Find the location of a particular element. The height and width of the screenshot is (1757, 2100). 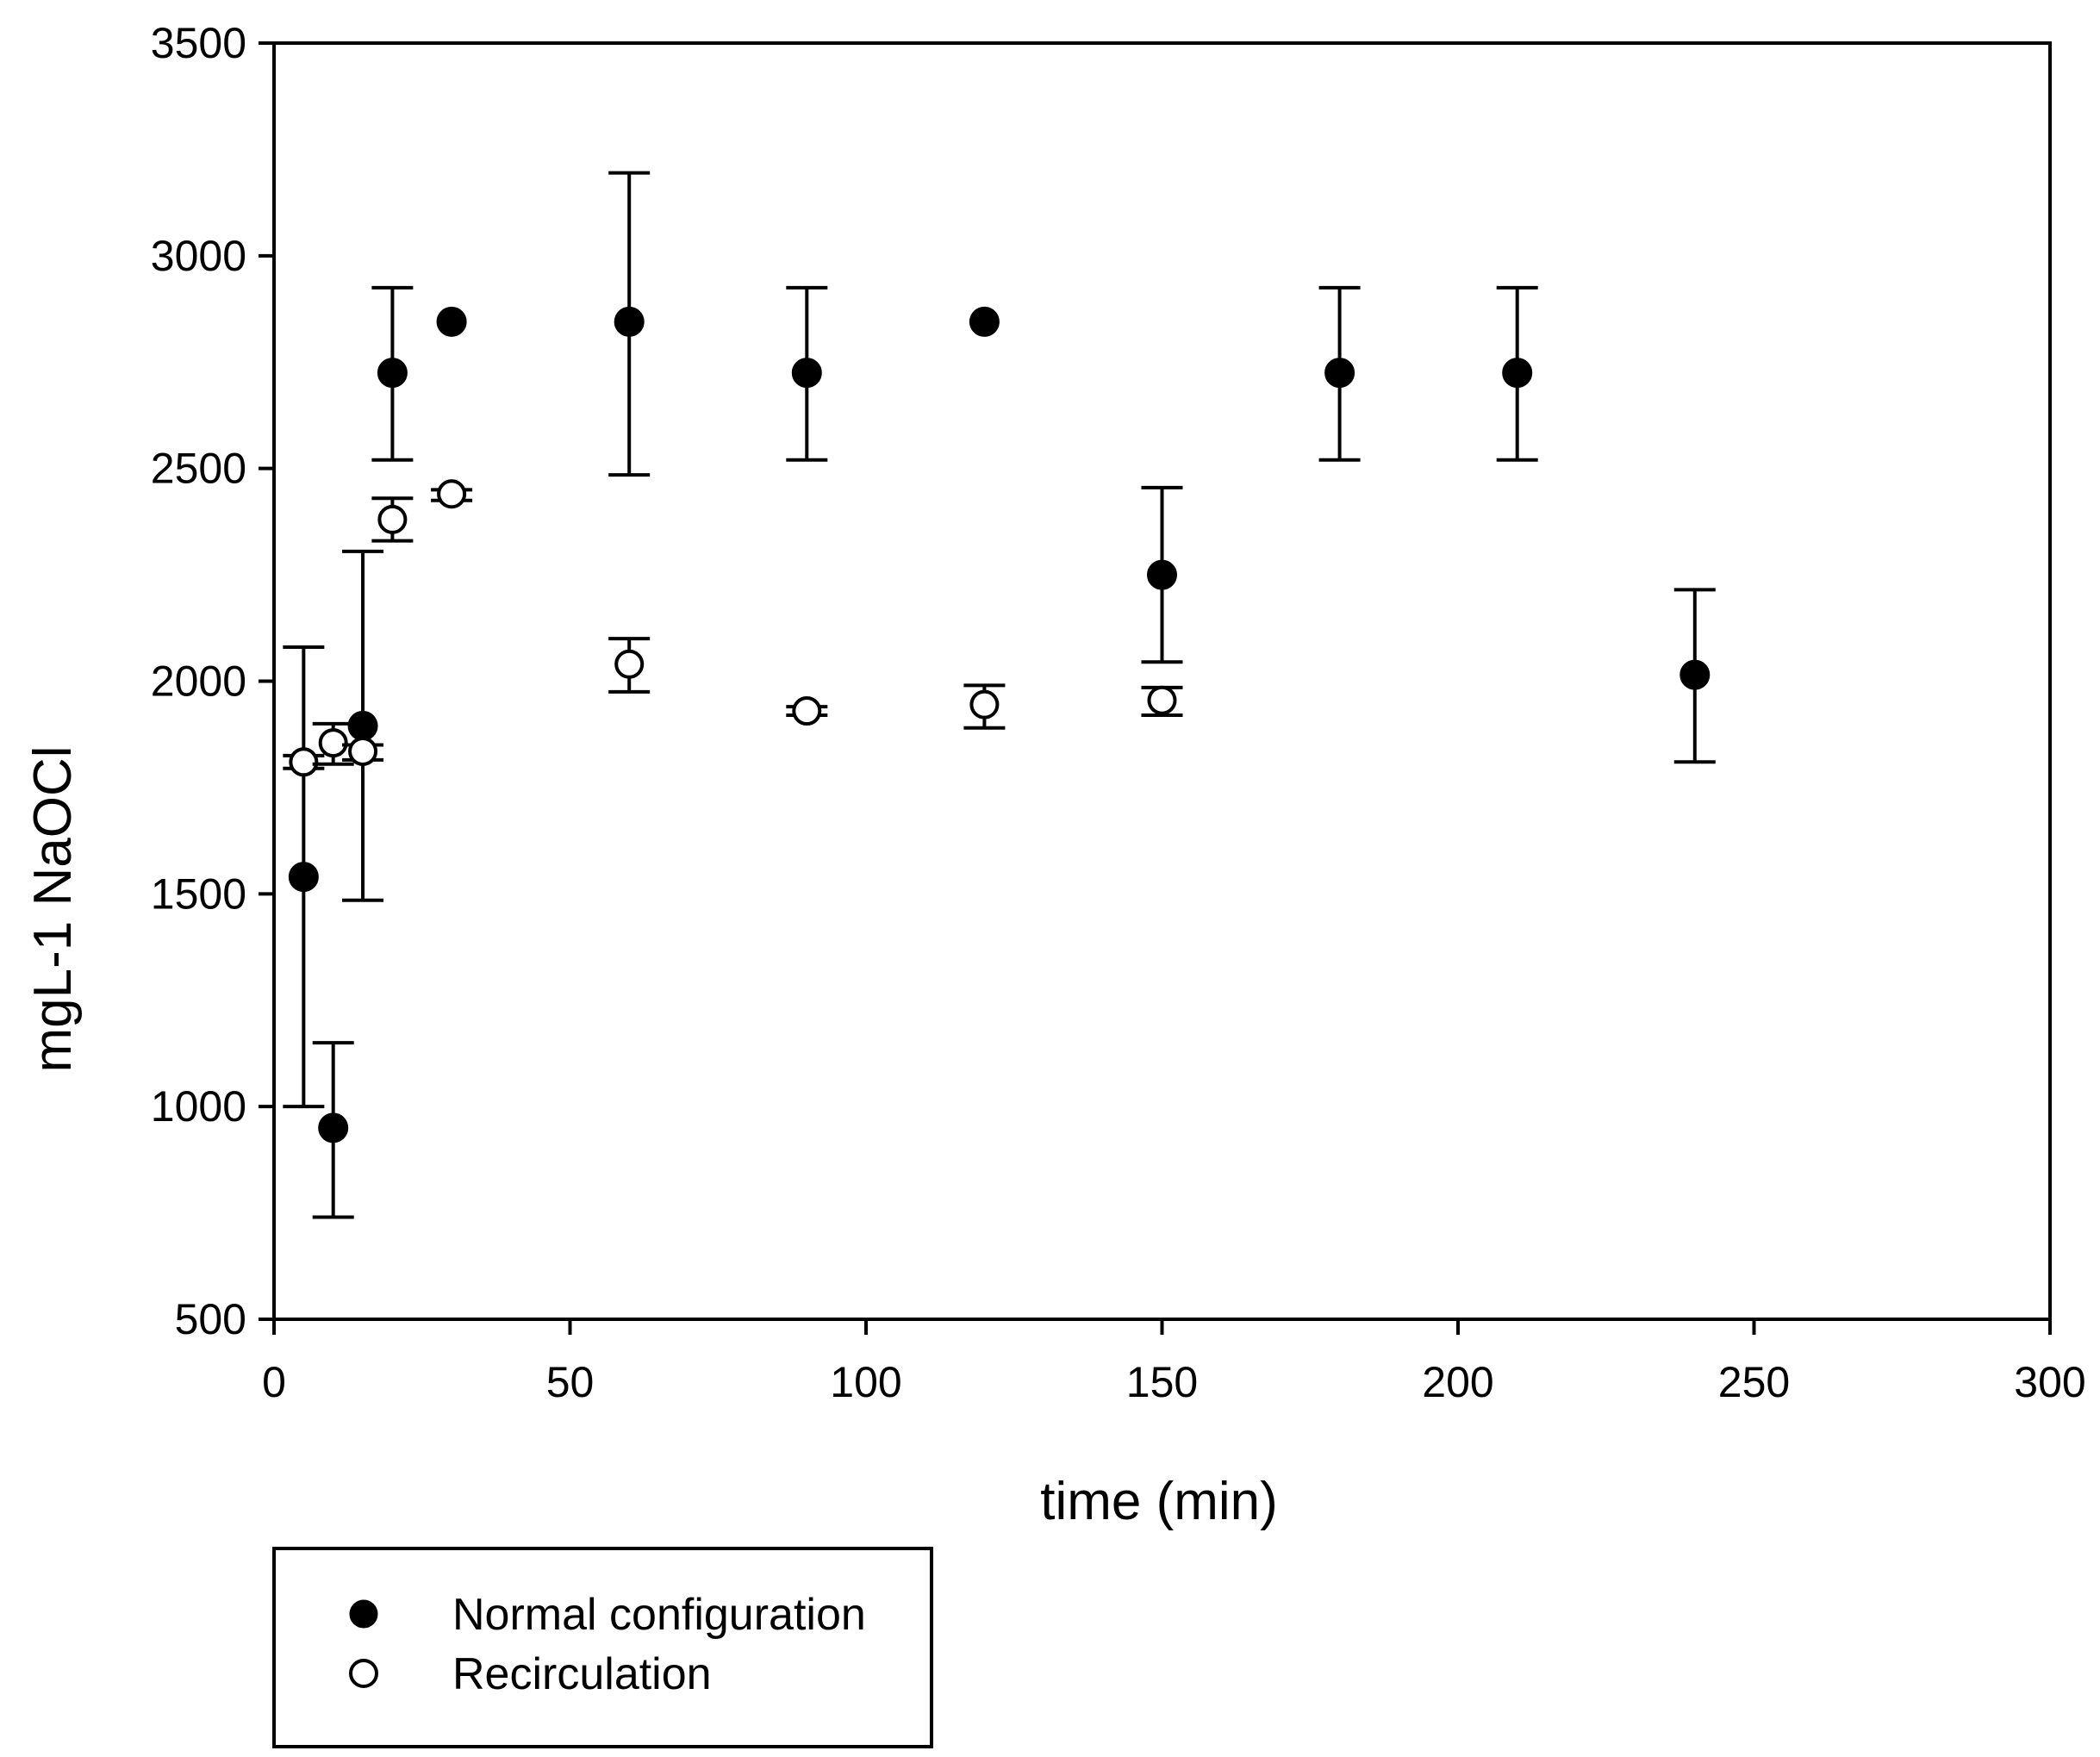

y-axis-title: mgL-1 NaOCl is located at coordinates (53, 909).